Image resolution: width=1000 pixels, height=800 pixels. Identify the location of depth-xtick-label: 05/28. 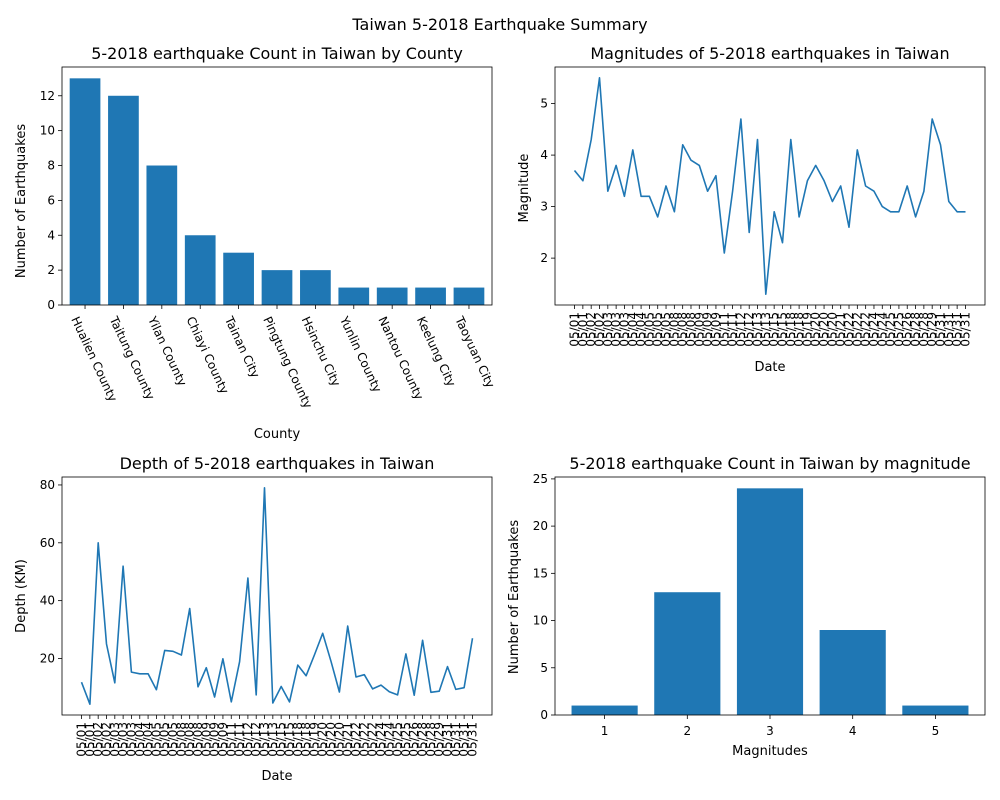
(423, 739).